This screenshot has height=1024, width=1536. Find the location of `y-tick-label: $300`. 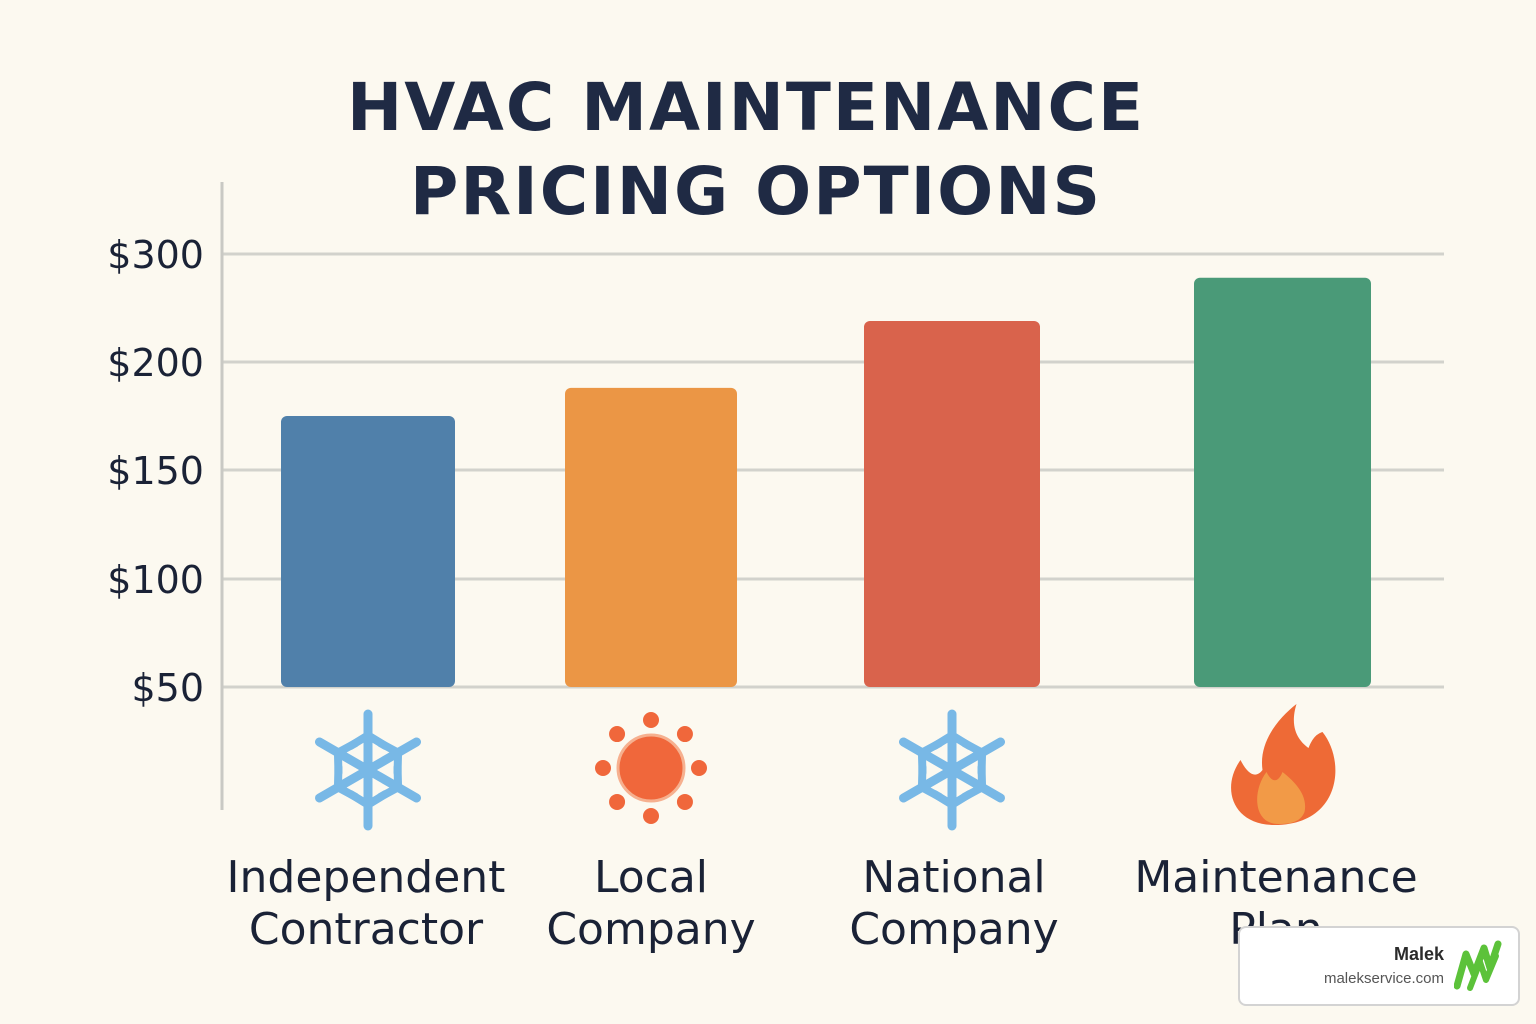

y-tick-label: $300 is located at coordinates (155, 255).